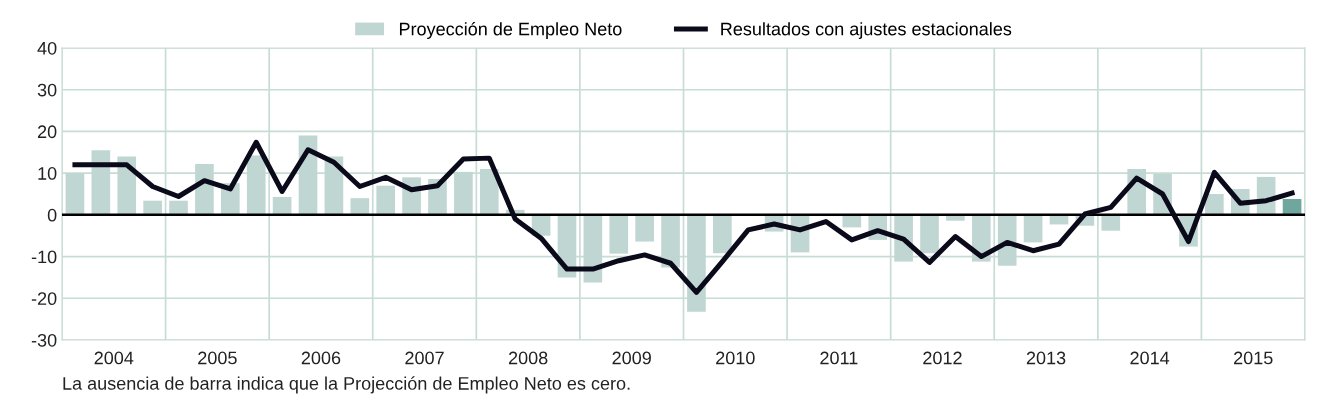  What do you see at coordinates (839, 358) in the screenshot?
I see `x-tick-label: 2011` at bounding box center [839, 358].